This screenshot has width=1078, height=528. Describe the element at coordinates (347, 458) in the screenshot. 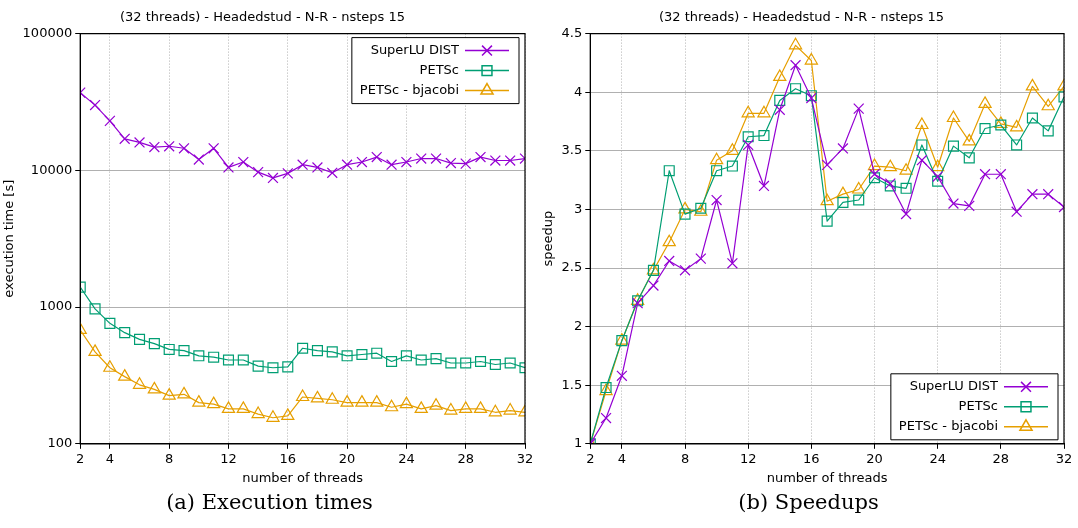

I see `x-tick-label: 20` at that location.